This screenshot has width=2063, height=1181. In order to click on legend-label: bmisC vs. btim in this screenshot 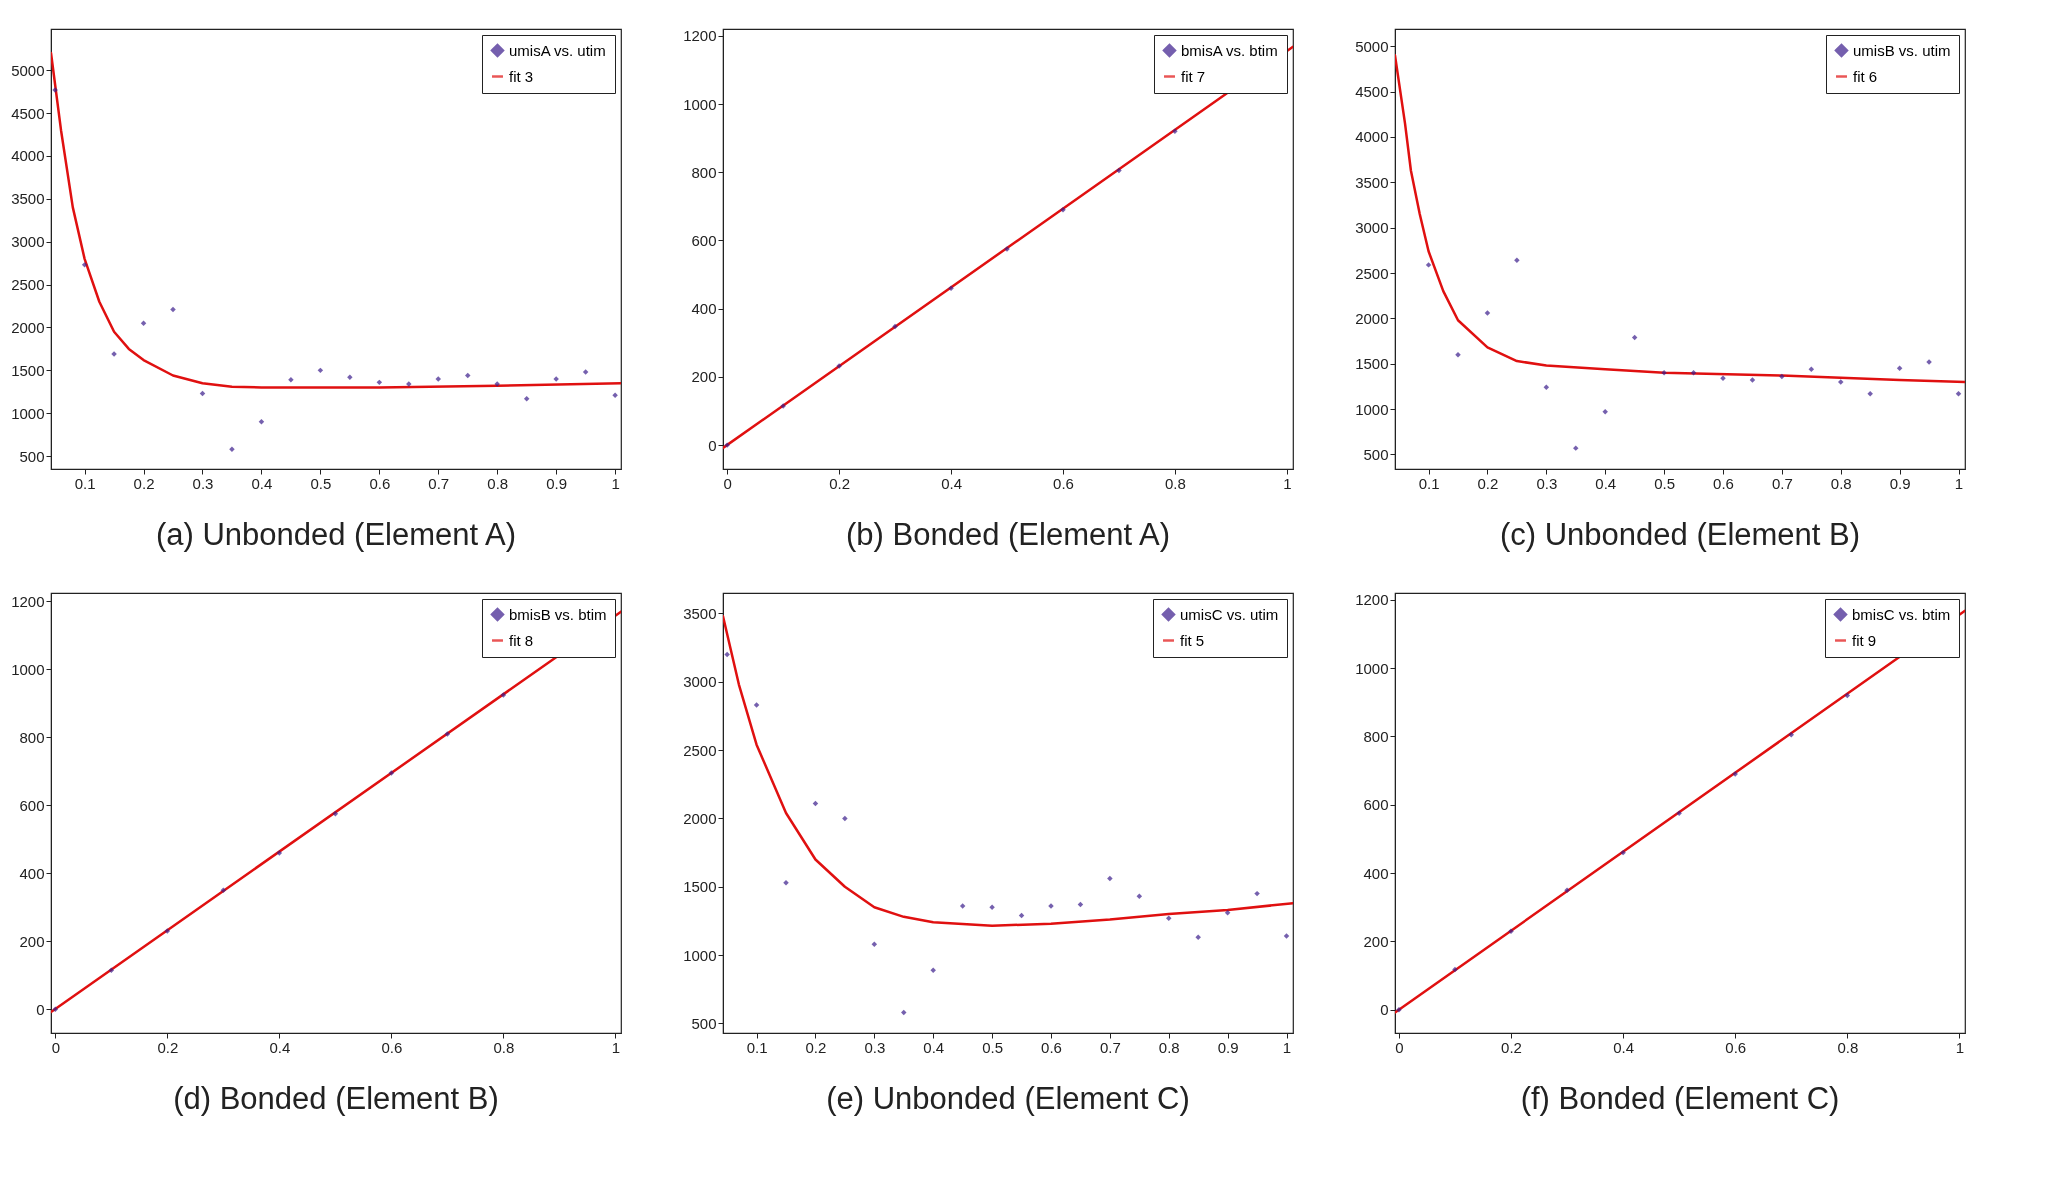, I will do `click(1901, 614)`.